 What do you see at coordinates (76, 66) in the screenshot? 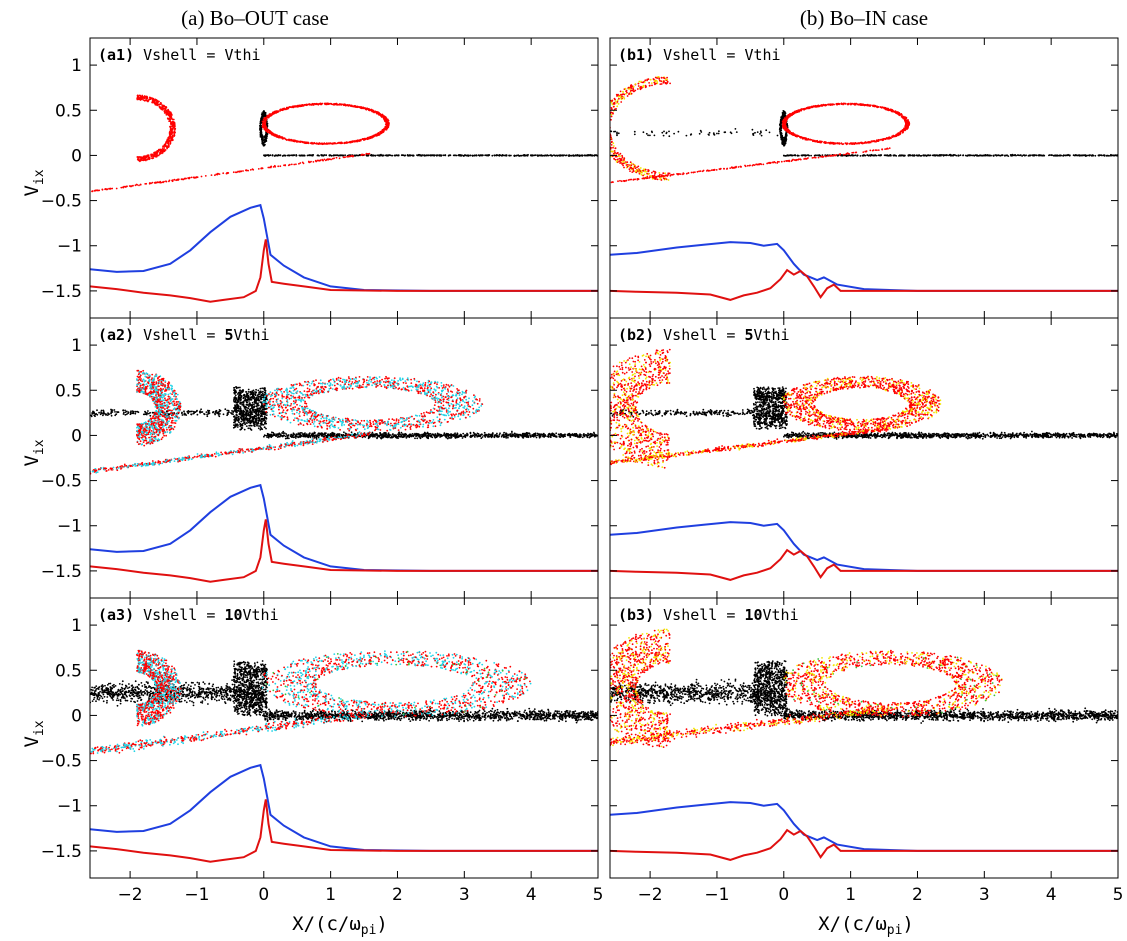
I see `y-tick-label: 1` at bounding box center [76, 66].